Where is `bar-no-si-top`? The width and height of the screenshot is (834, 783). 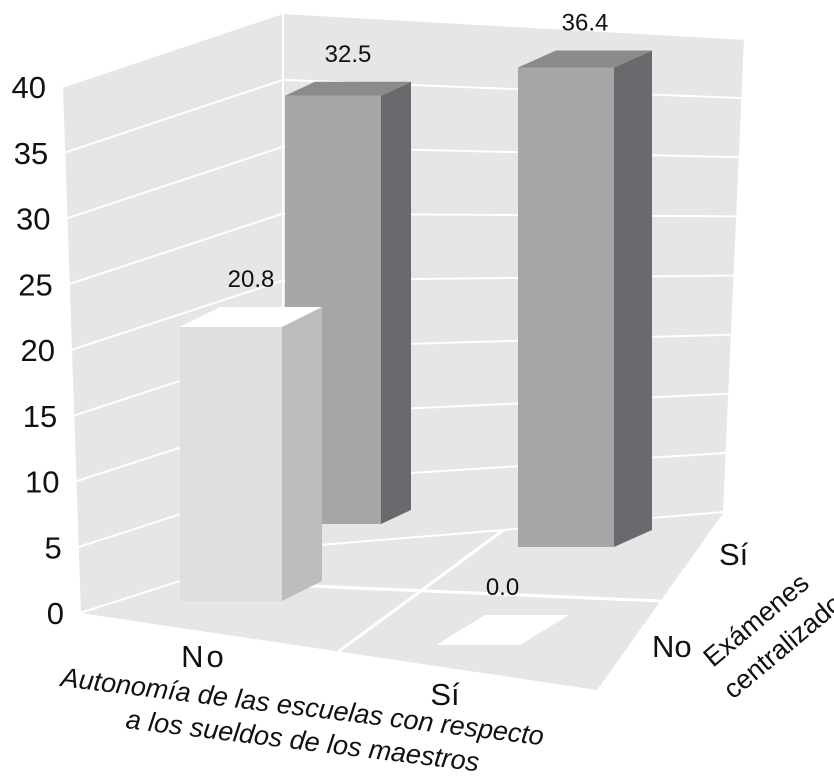
bar-no-si-top is located at coordinates (348, 88).